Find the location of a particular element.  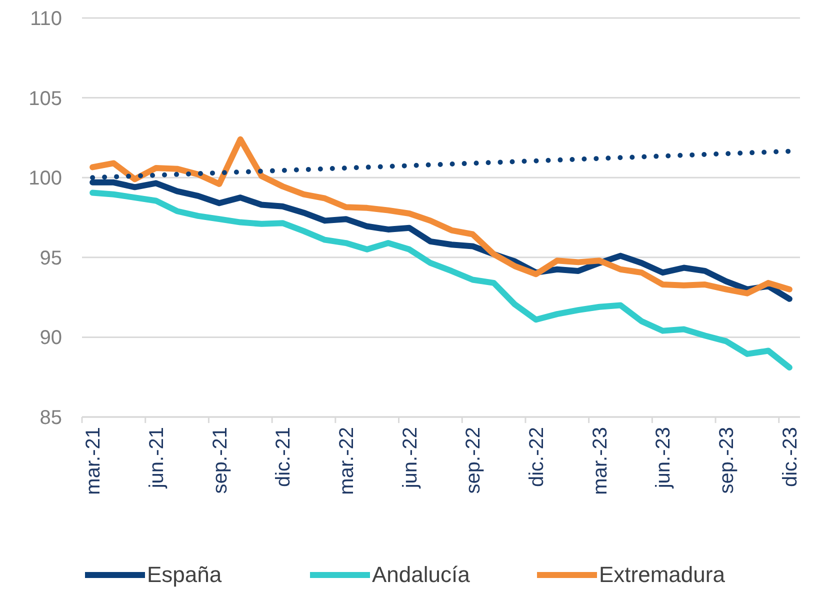

legend-label: España is located at coordinates (184, 574).